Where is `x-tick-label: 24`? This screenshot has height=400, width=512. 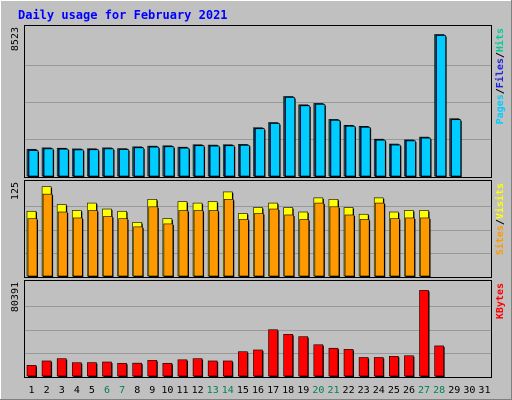 x-tick-label: 24 is located at coordinates (379, 390).